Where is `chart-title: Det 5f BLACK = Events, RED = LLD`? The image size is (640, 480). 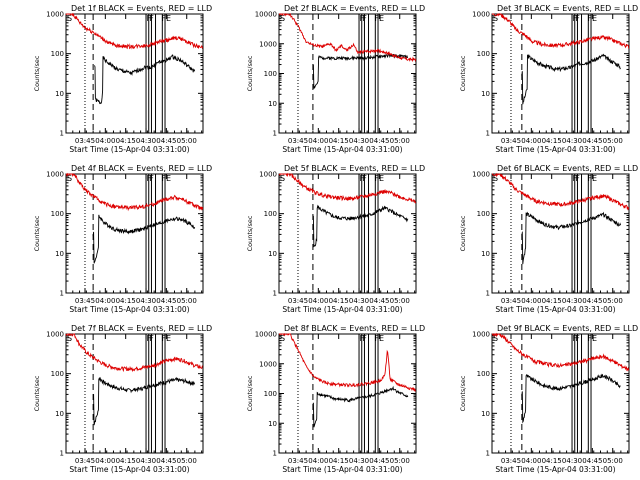
chart-title: Det 5f BLACK = Events, RED = LLD is located at coordinates (354, 168).